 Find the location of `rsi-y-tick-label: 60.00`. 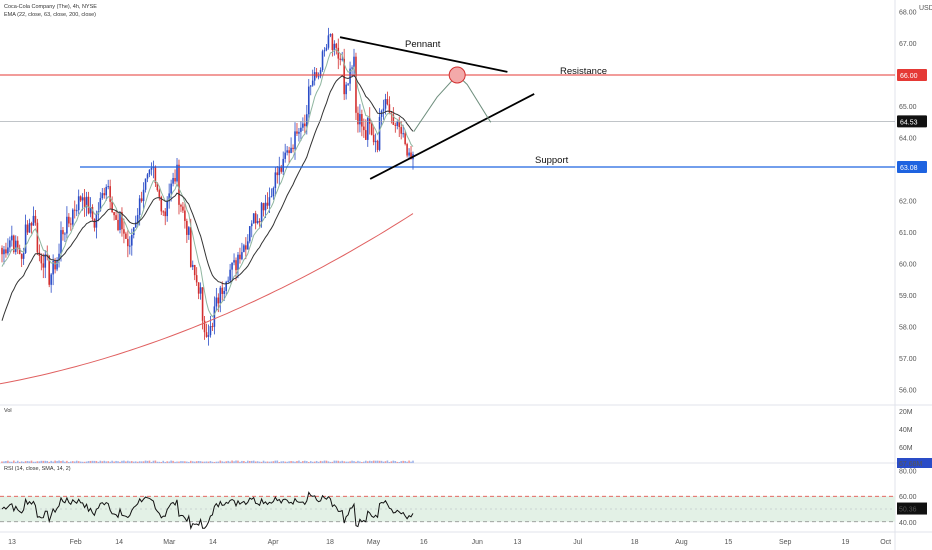

rsi-y-tick-label: 60.00 is located at coordinates (908, 497).